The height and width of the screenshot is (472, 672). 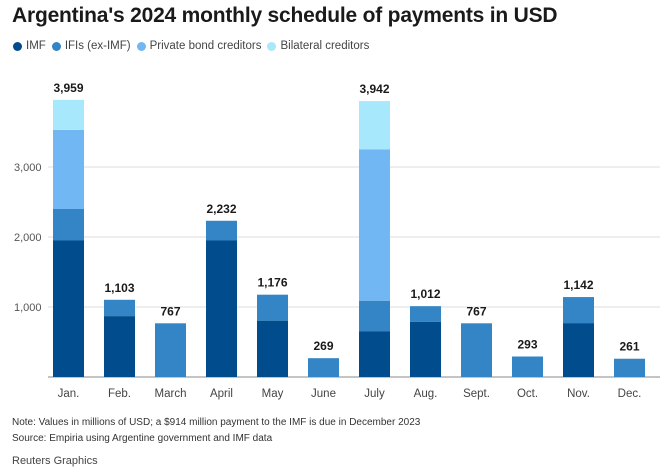 I want to click on legend-item-2: Private bond creditors, so click(x=199, y=46).